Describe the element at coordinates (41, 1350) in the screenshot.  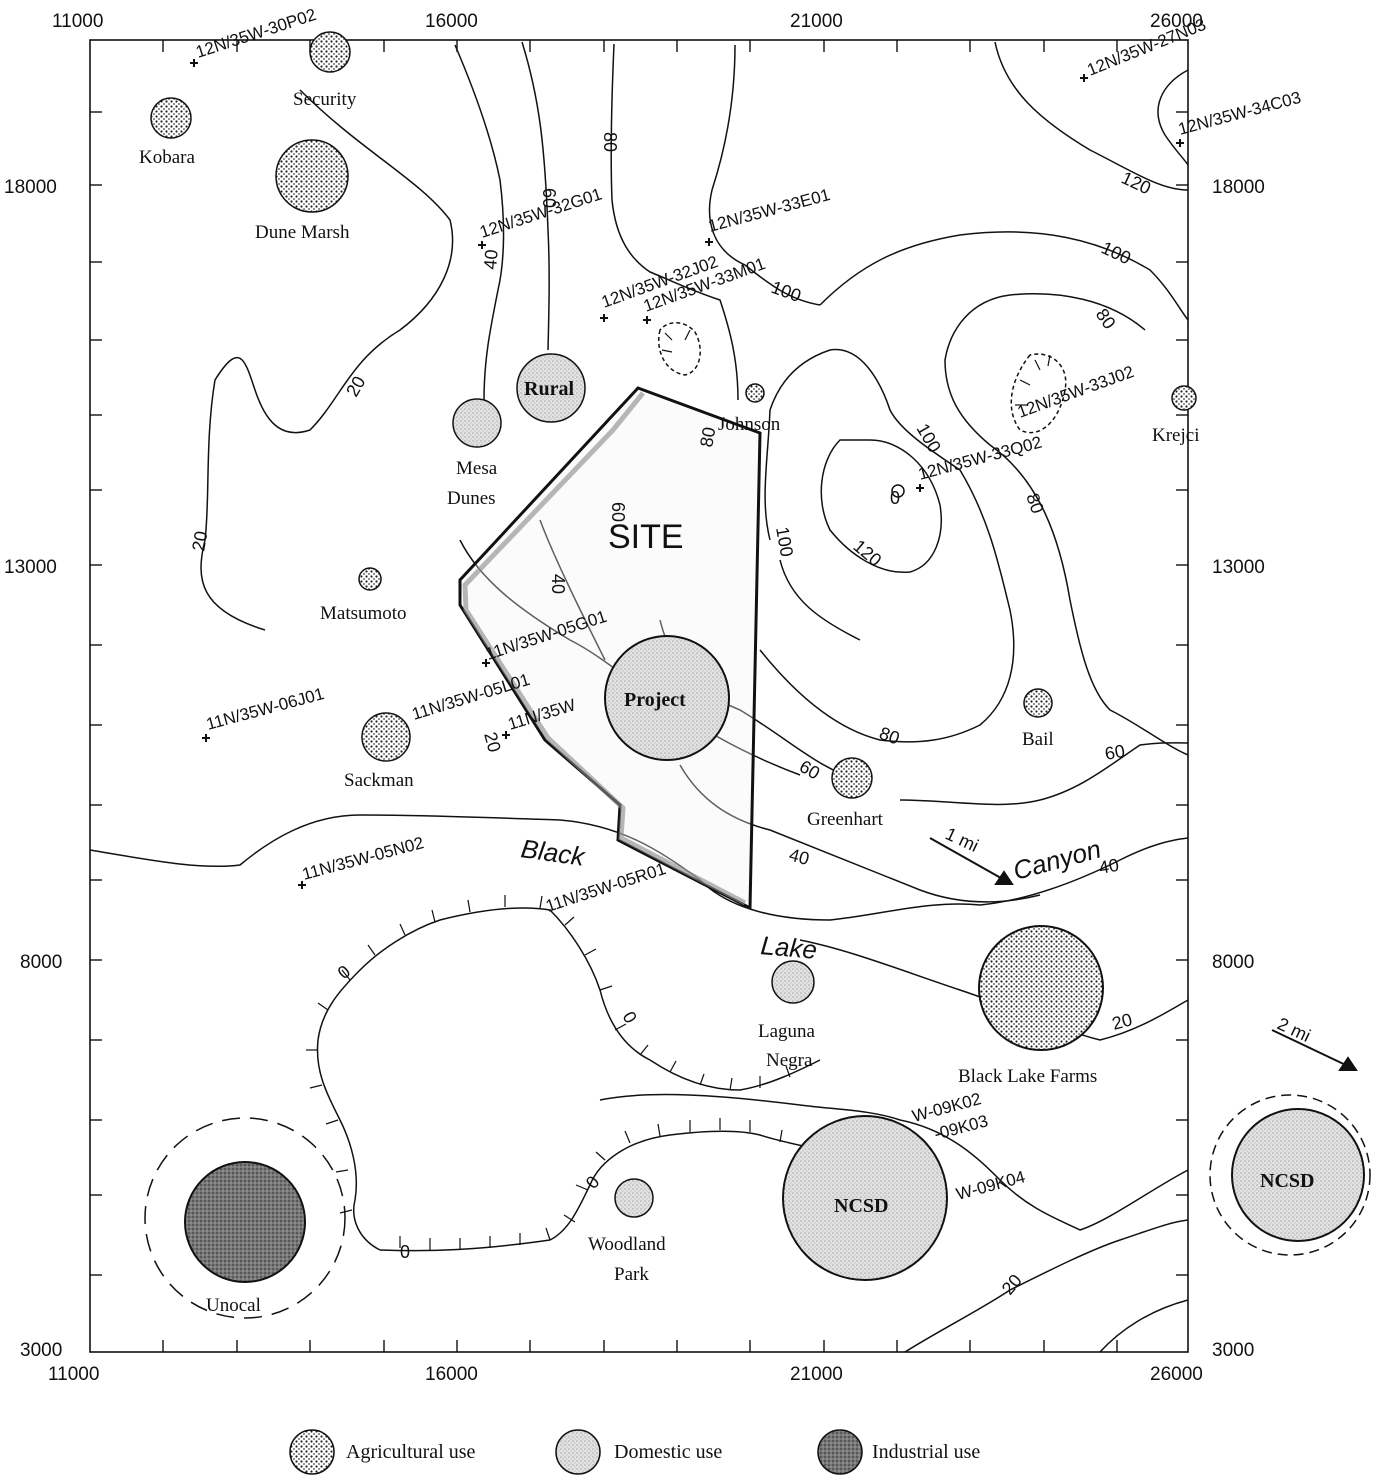
I see `y-tick-left-3000: 3000` at that location.